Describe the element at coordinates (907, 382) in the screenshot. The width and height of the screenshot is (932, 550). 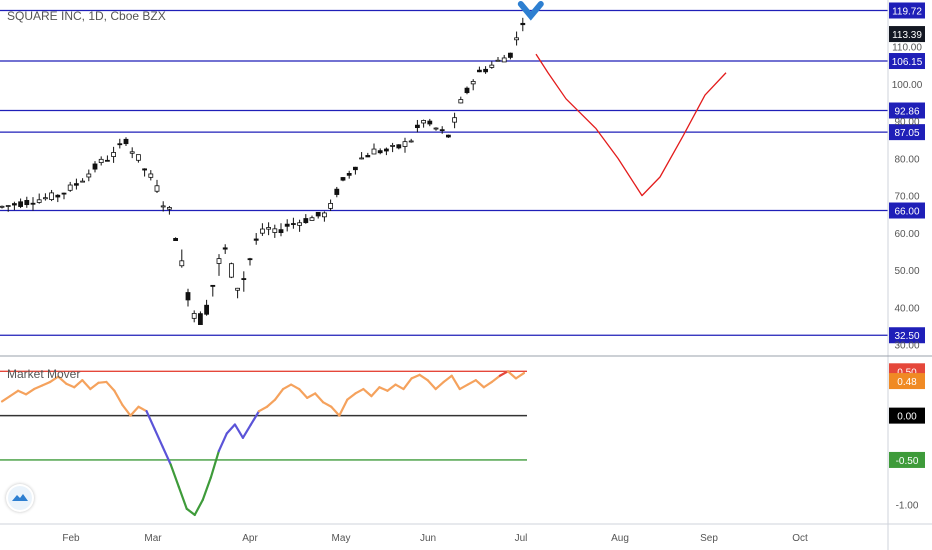
I see `osc-current-label: 0.48` at that location.